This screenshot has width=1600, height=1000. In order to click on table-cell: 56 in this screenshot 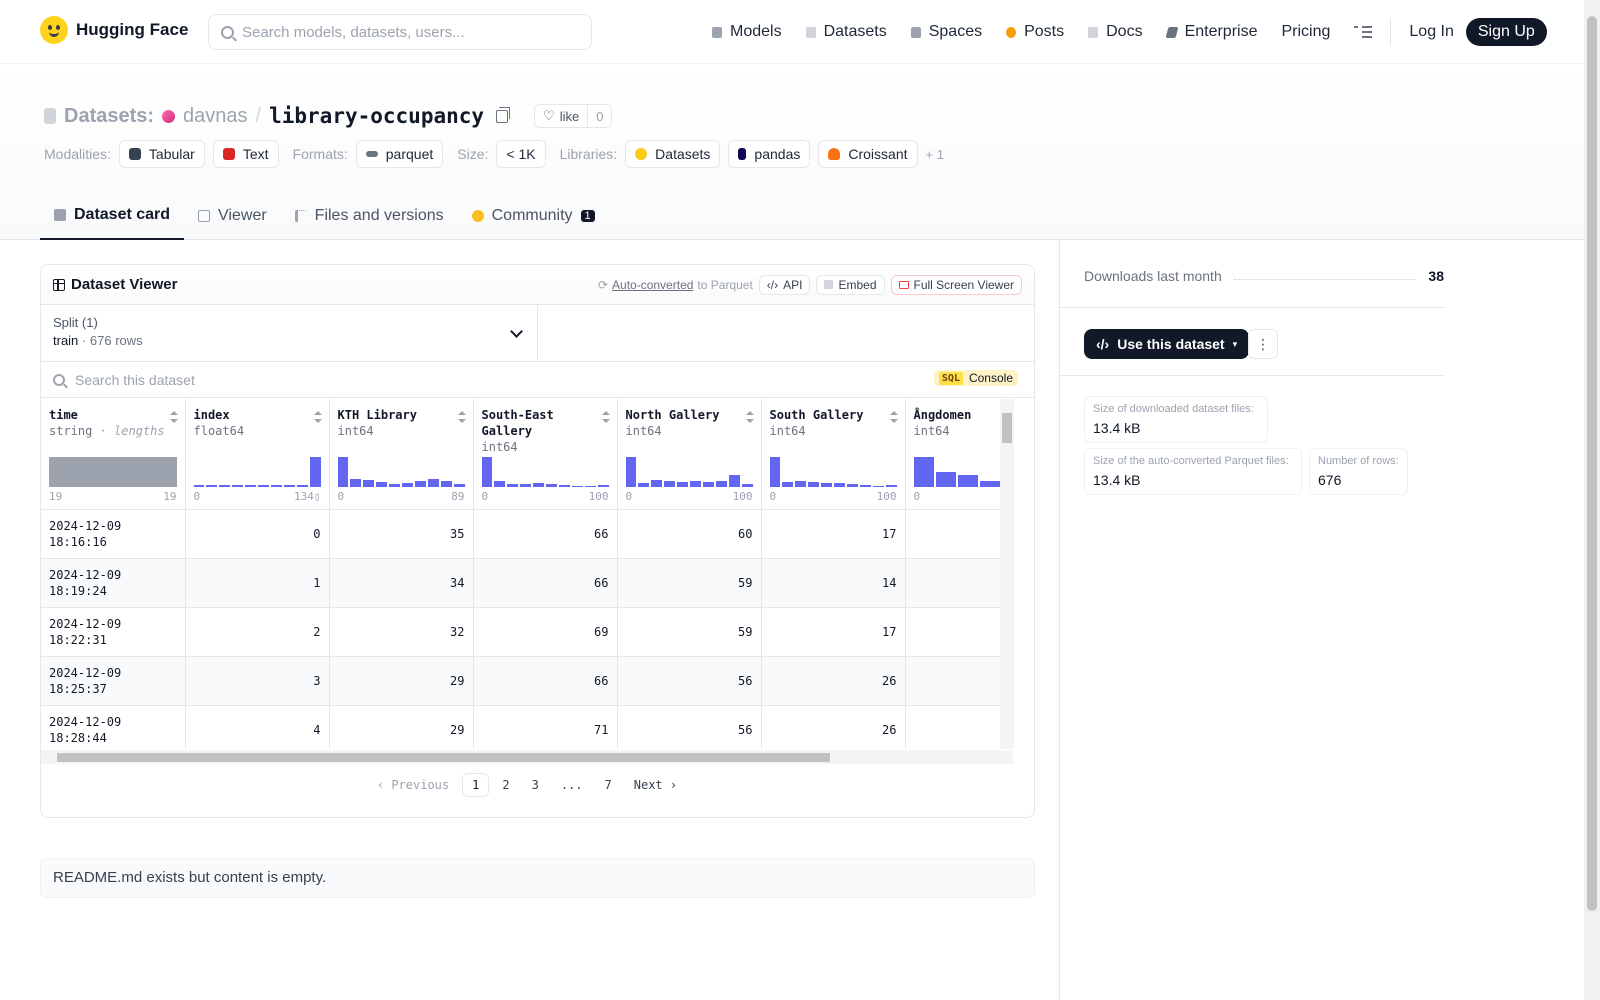, I will do `click(689, 727)`.